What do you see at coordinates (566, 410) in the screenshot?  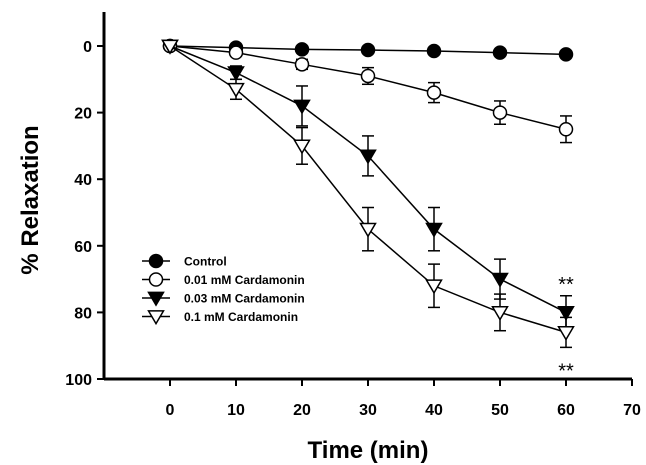 I see `x-tick-label: 60` at bounding box center [566, 410].